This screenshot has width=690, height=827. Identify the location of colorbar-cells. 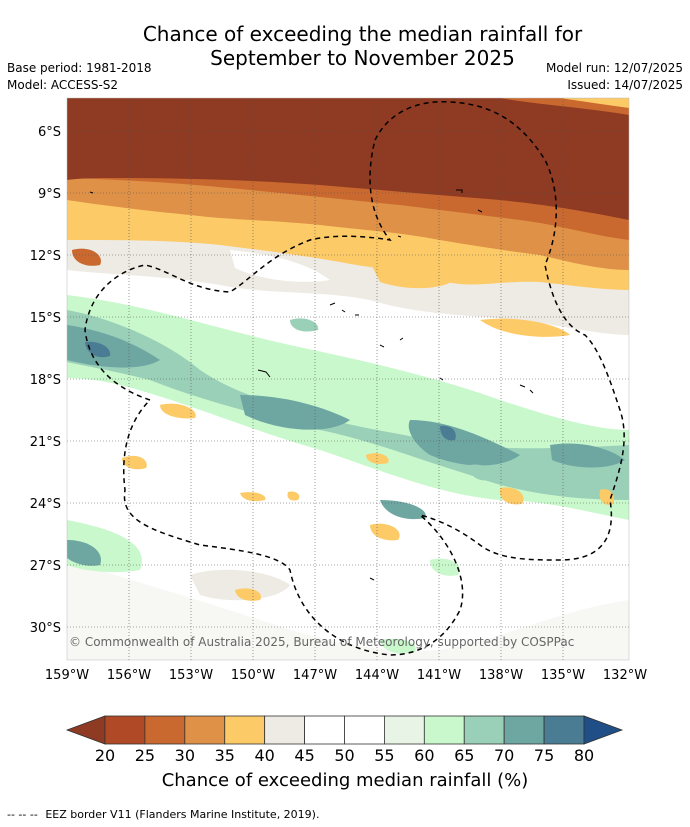
(344, 730).